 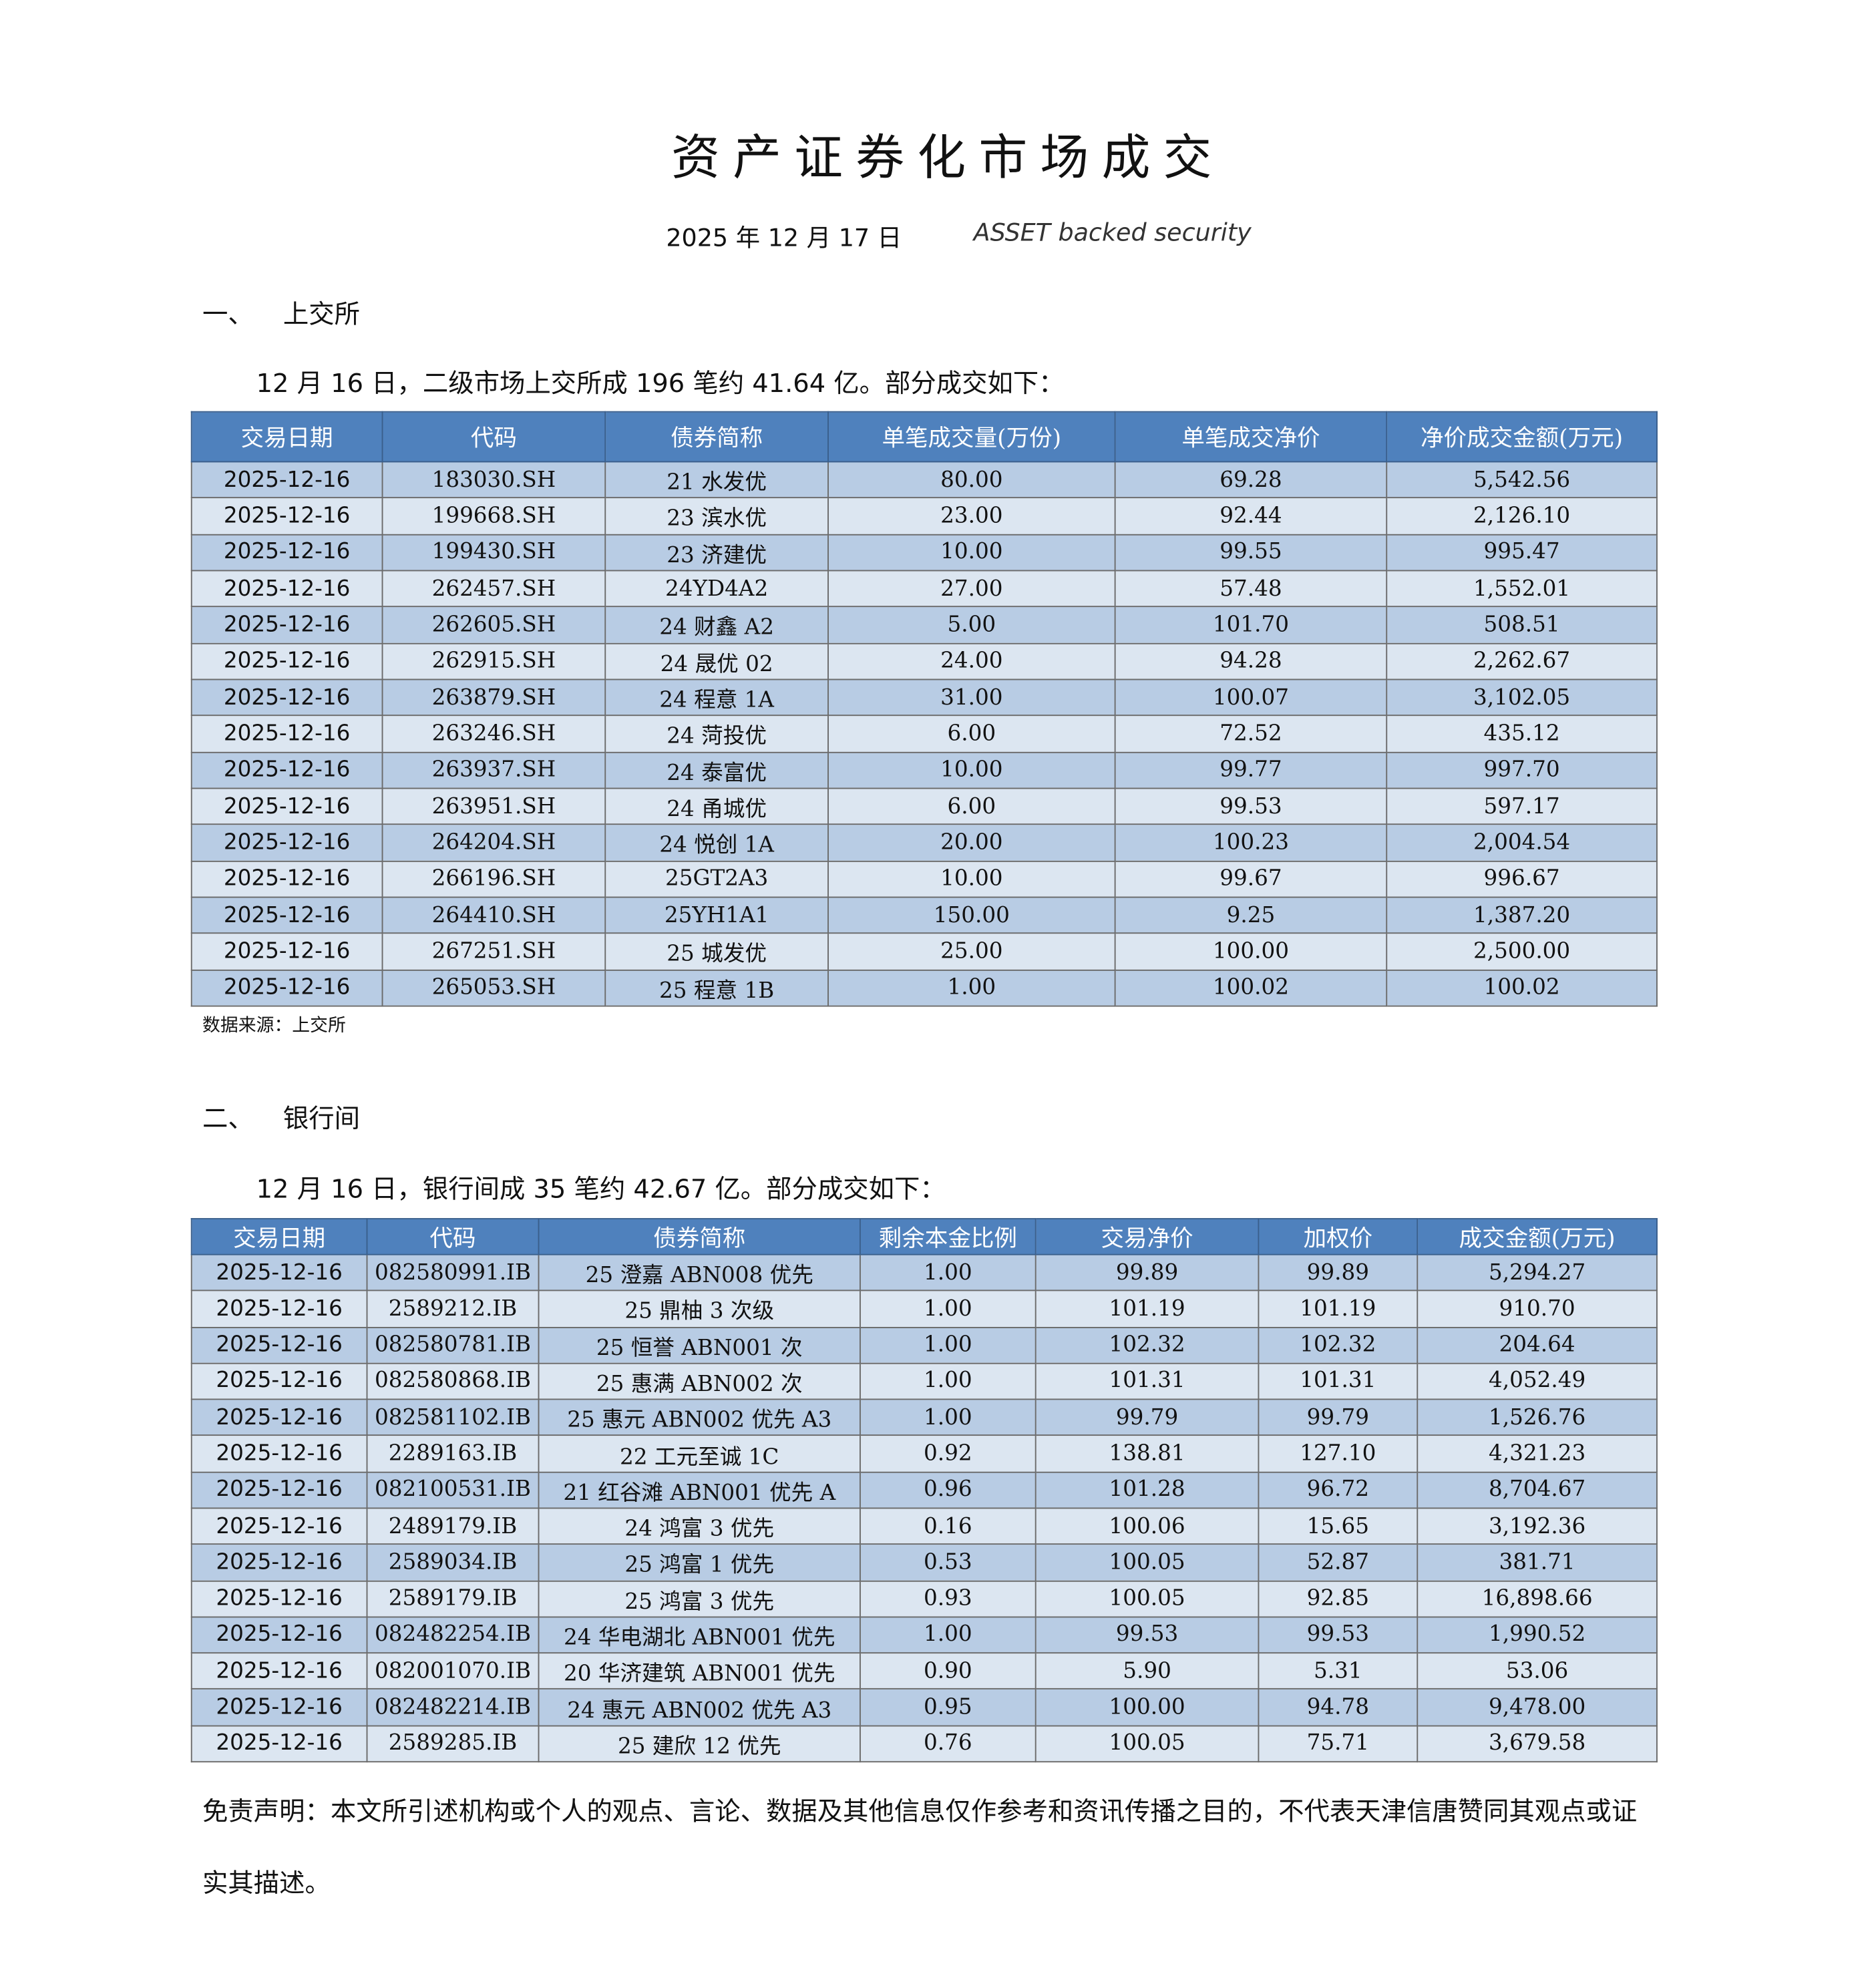 I want to click on table-cell: 4,052.49, so click(x=1537, y=1381).